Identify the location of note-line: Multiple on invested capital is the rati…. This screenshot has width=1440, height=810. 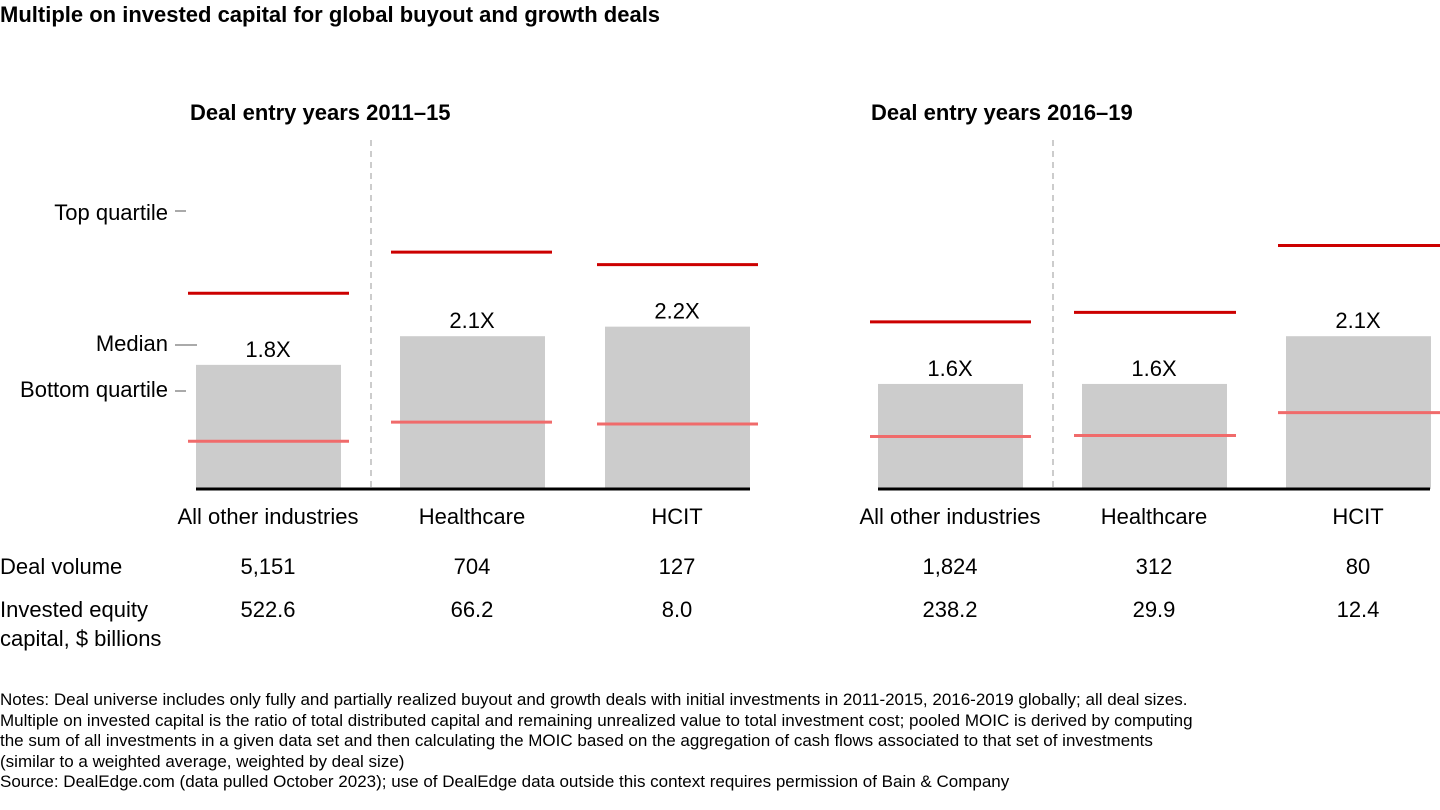
(596, 720).